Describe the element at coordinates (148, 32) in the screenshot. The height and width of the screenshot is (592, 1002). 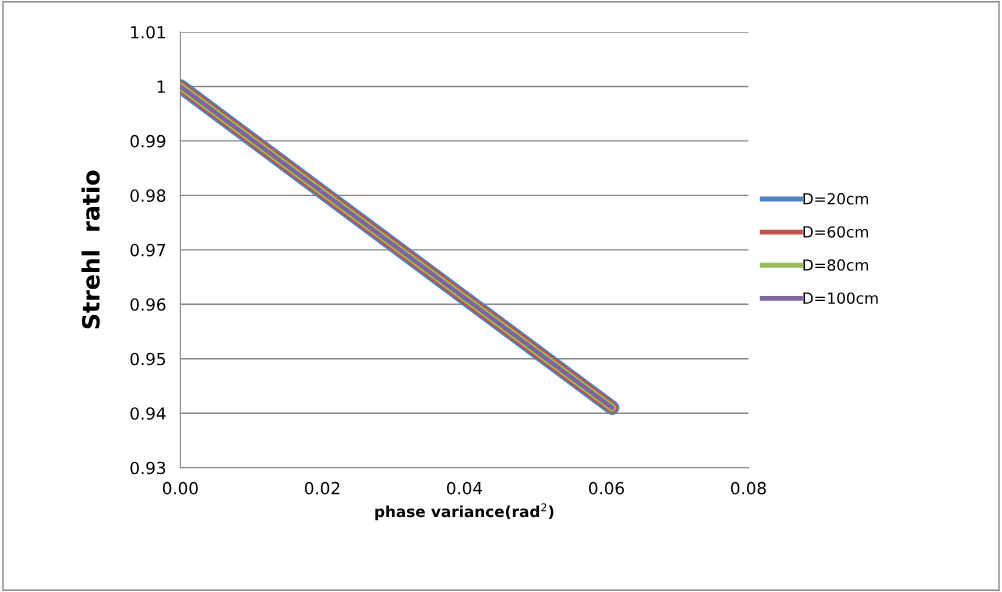
I see `y-tick-label: 1.01` at that location.